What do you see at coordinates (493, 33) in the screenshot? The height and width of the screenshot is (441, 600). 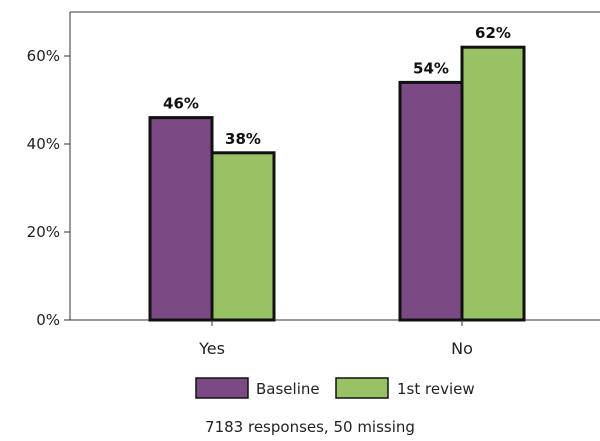 I see `data-label: 62%` at bounding box center [493, 33].